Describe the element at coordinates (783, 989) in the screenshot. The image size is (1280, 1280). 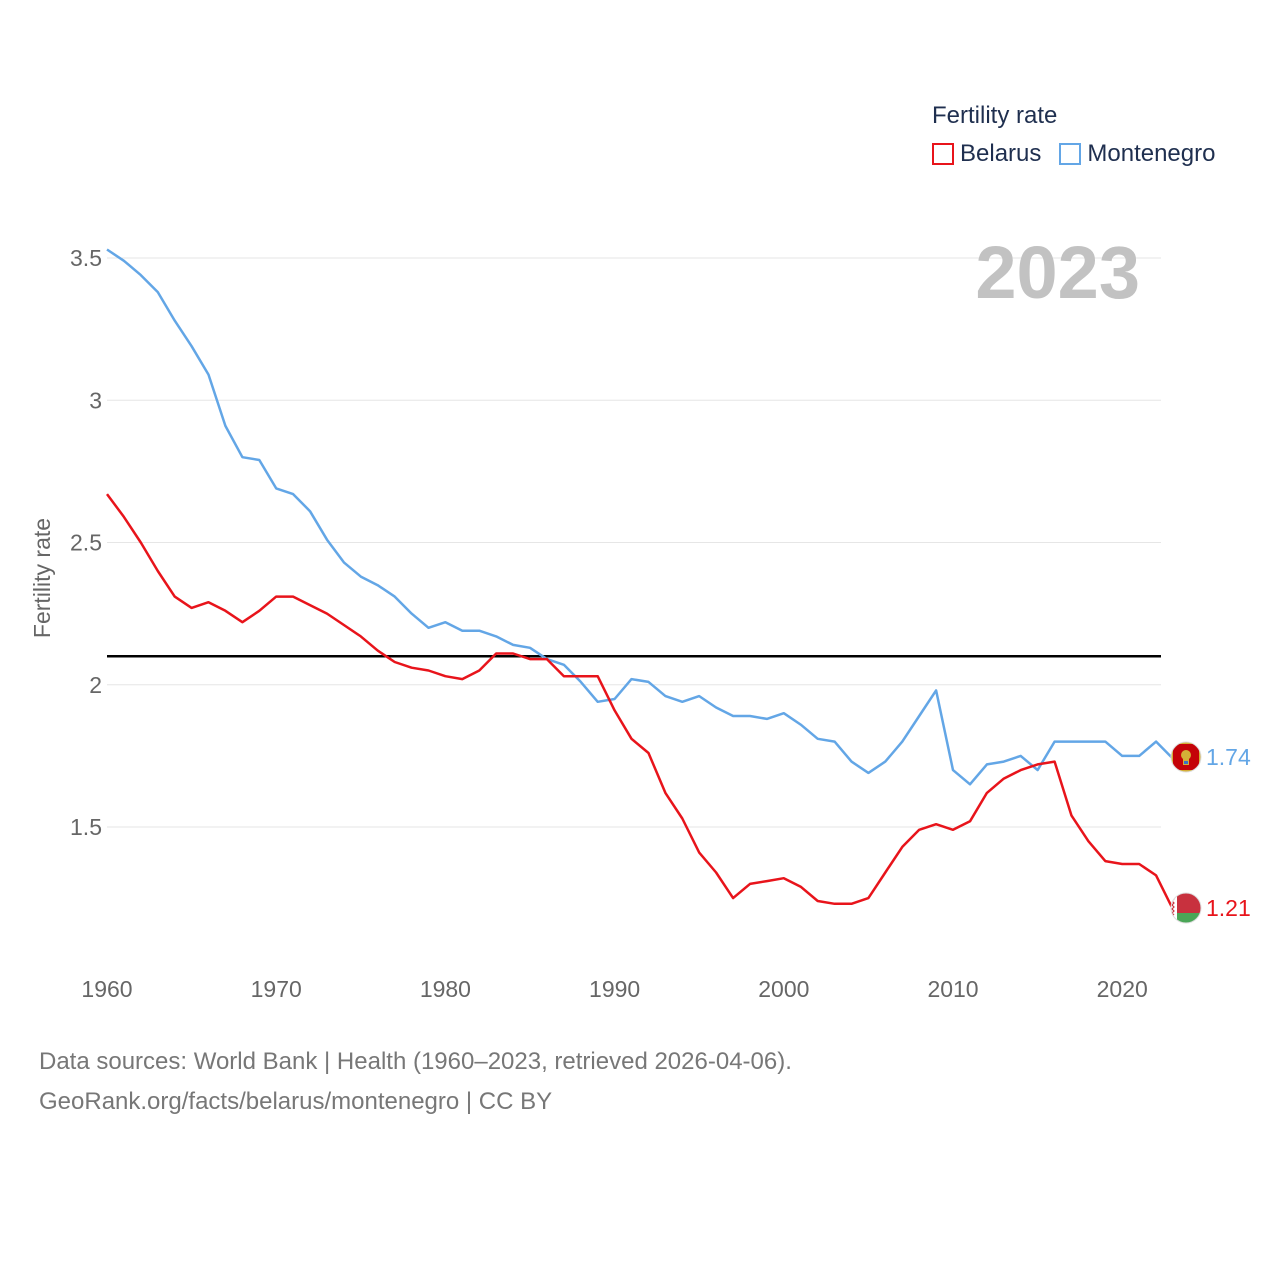
I see `x-tick-label: 2000` at that location.